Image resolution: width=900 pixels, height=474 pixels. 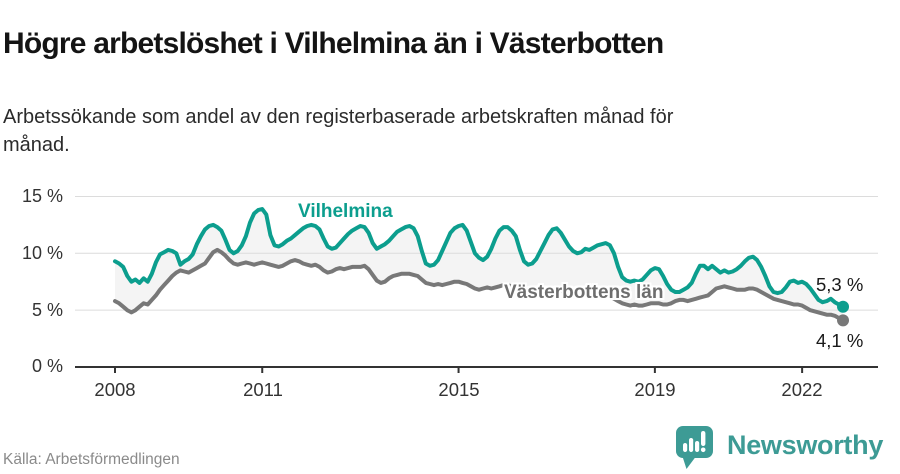 What do you see at coordinates (47, 366) in the screenshot?
I see `y-axis-label-0: 0 %` at bounding box center [47, 366].